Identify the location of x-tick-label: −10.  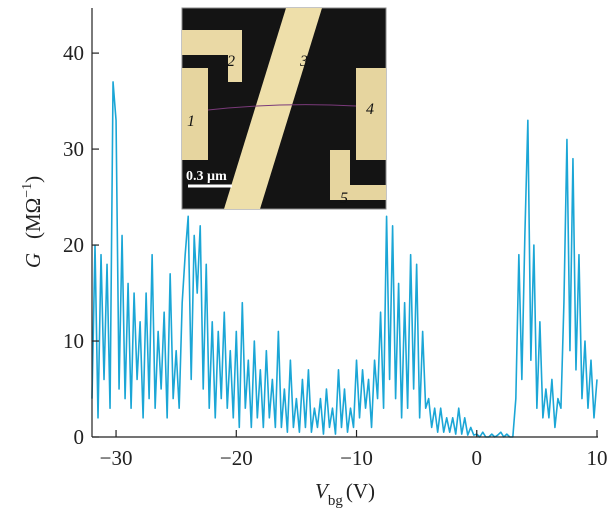
(356, 458).